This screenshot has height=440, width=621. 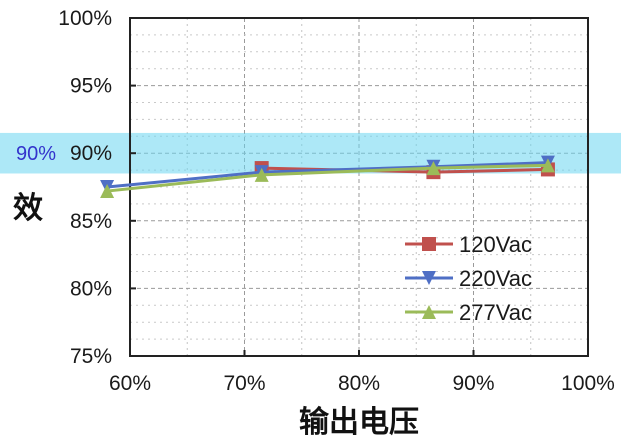 I want to click on series-layer, so click(x=327, y=177).